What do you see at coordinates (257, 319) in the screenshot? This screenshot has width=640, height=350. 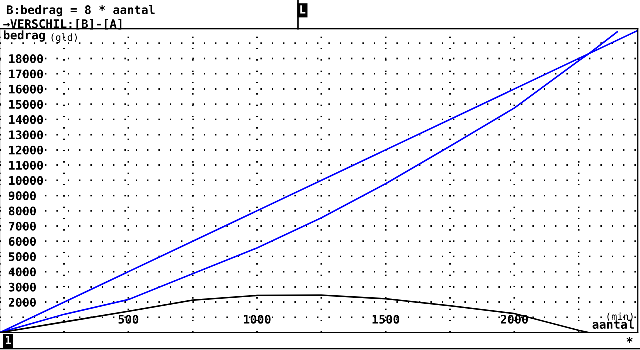 I see `x-tick-label: 1000` at bounding box center [257, 319].